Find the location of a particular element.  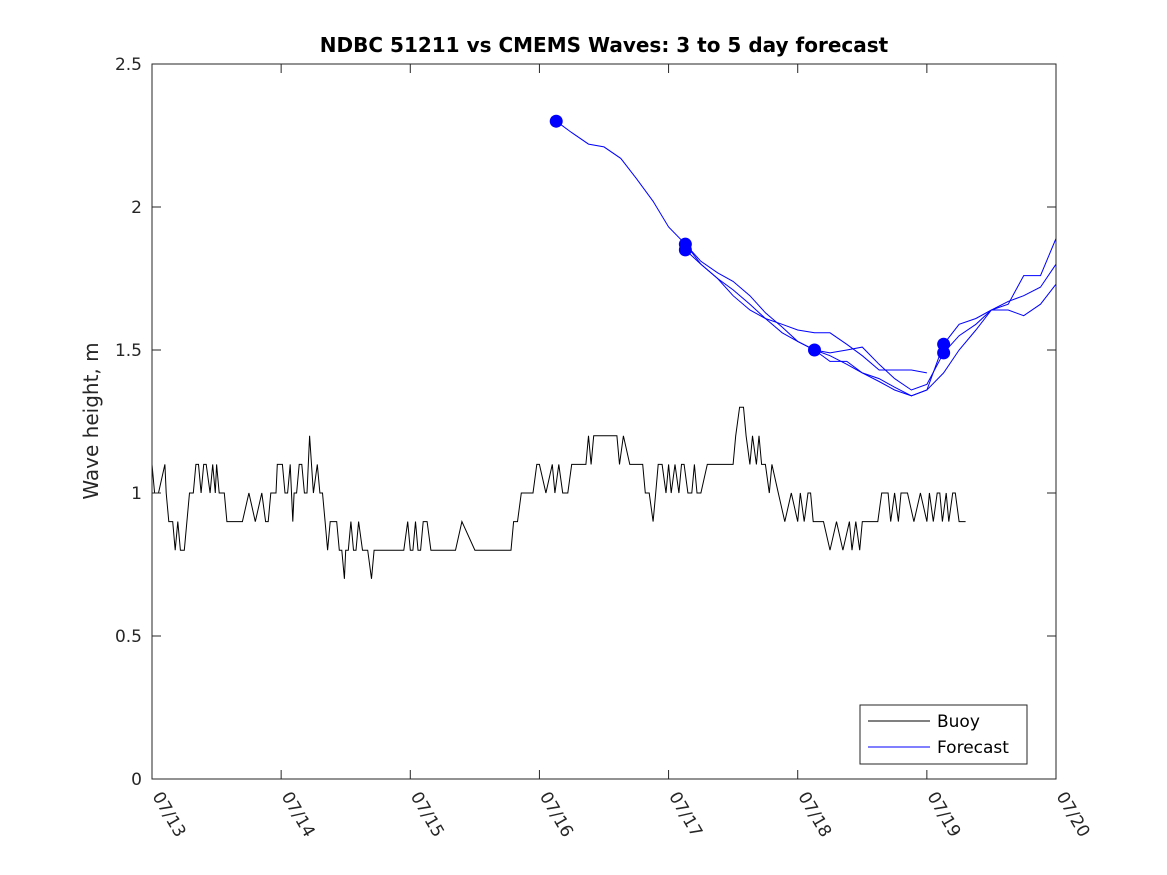

y-tick-label: 0.5 is located at coordinates (128, 637).